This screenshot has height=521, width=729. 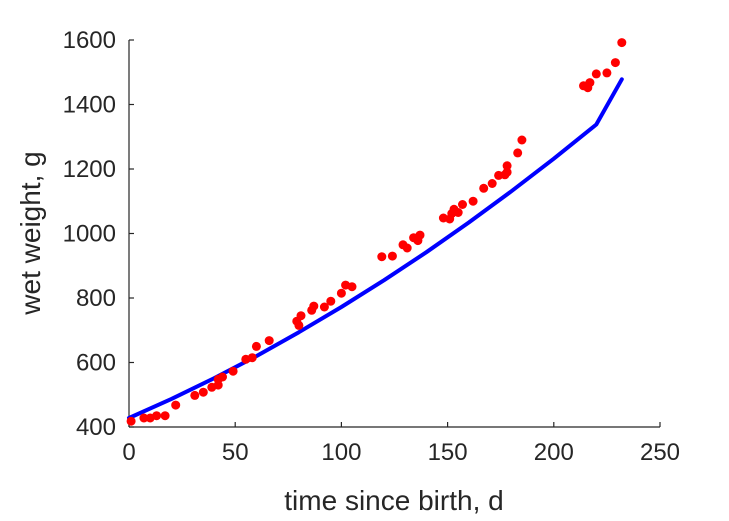 I want to click on x-tick-label: 250, so click(x=660, y=452).